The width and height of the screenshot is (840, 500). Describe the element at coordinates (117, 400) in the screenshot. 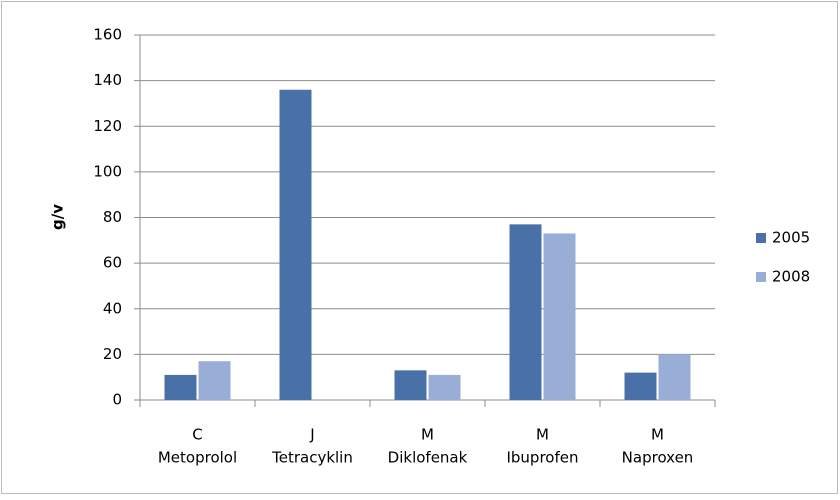

I see `y-tick-label: 0` at that location.